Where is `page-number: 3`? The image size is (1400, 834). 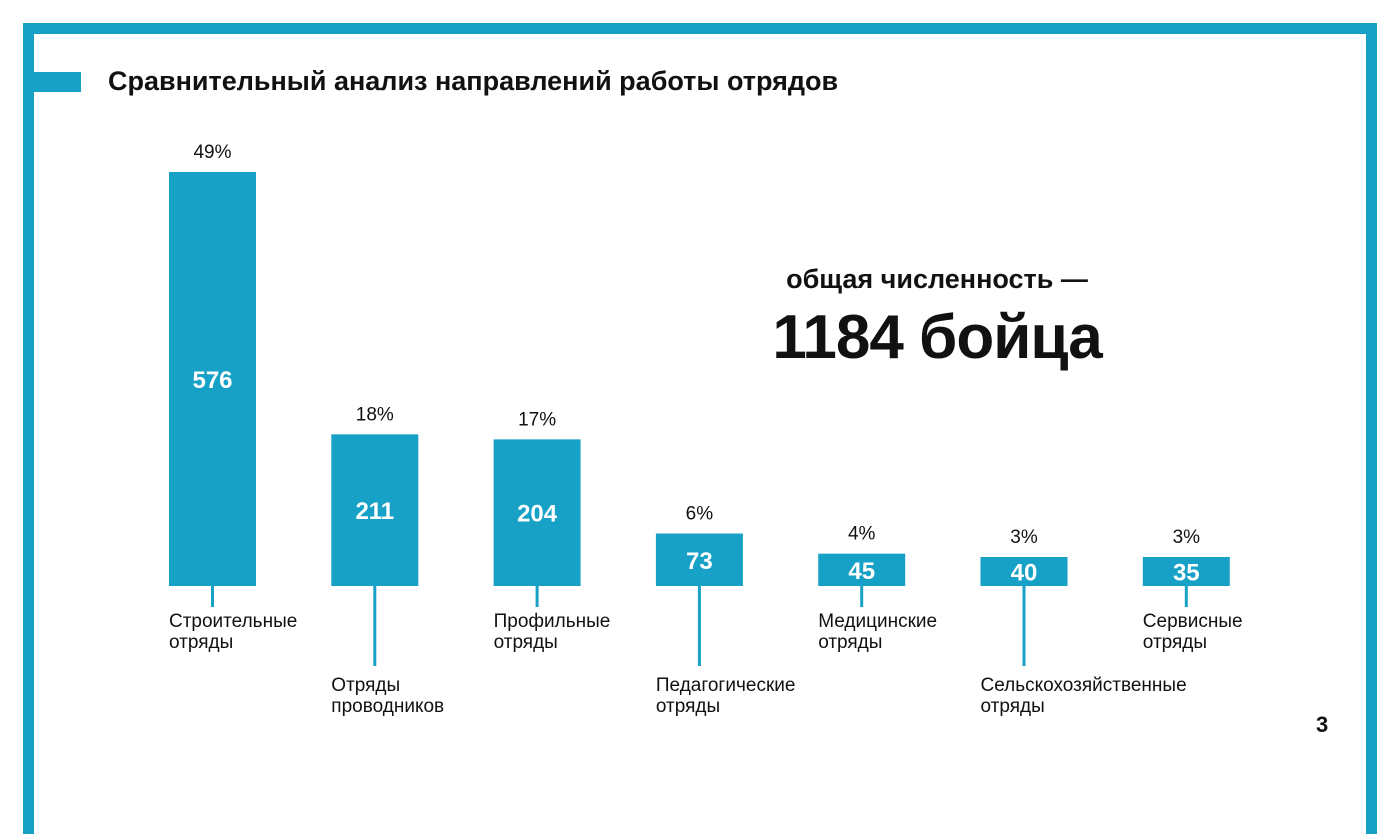
page-number: 3 is located at coordinates (1322, 724).